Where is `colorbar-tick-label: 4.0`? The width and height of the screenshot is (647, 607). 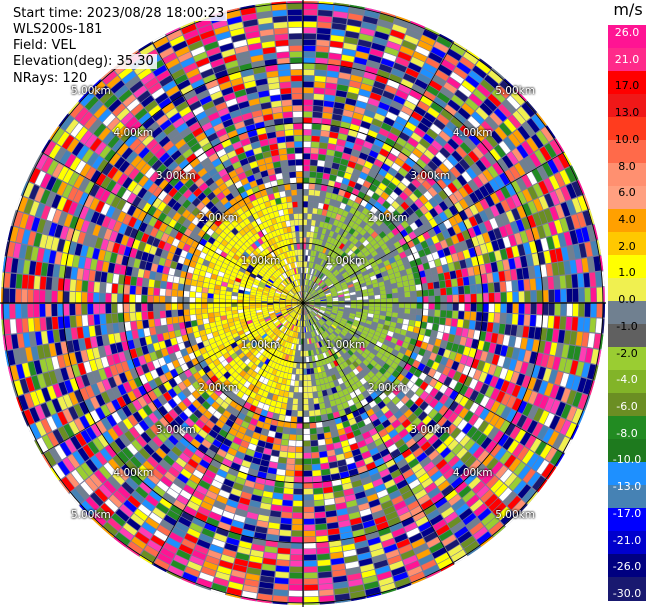 colorbar-tick-label: 4.0 is located at coordinates (627, 219).